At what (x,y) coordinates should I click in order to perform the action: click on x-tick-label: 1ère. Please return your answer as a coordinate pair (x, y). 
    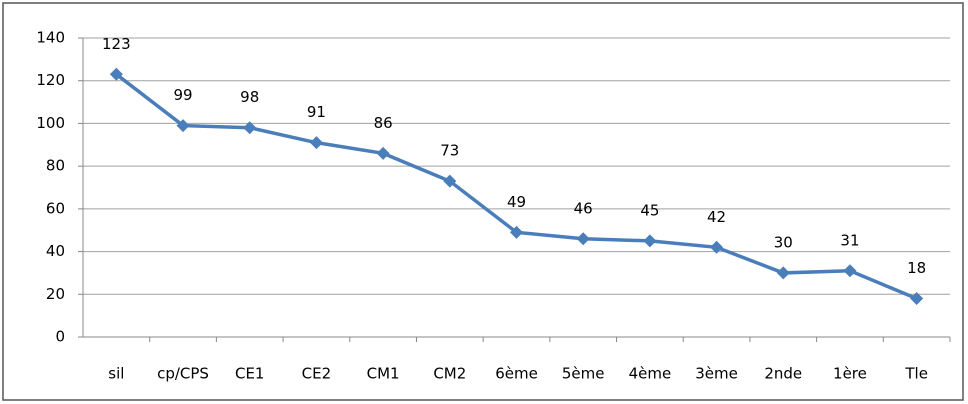
    Looking at the image, I should click on (850, 374).